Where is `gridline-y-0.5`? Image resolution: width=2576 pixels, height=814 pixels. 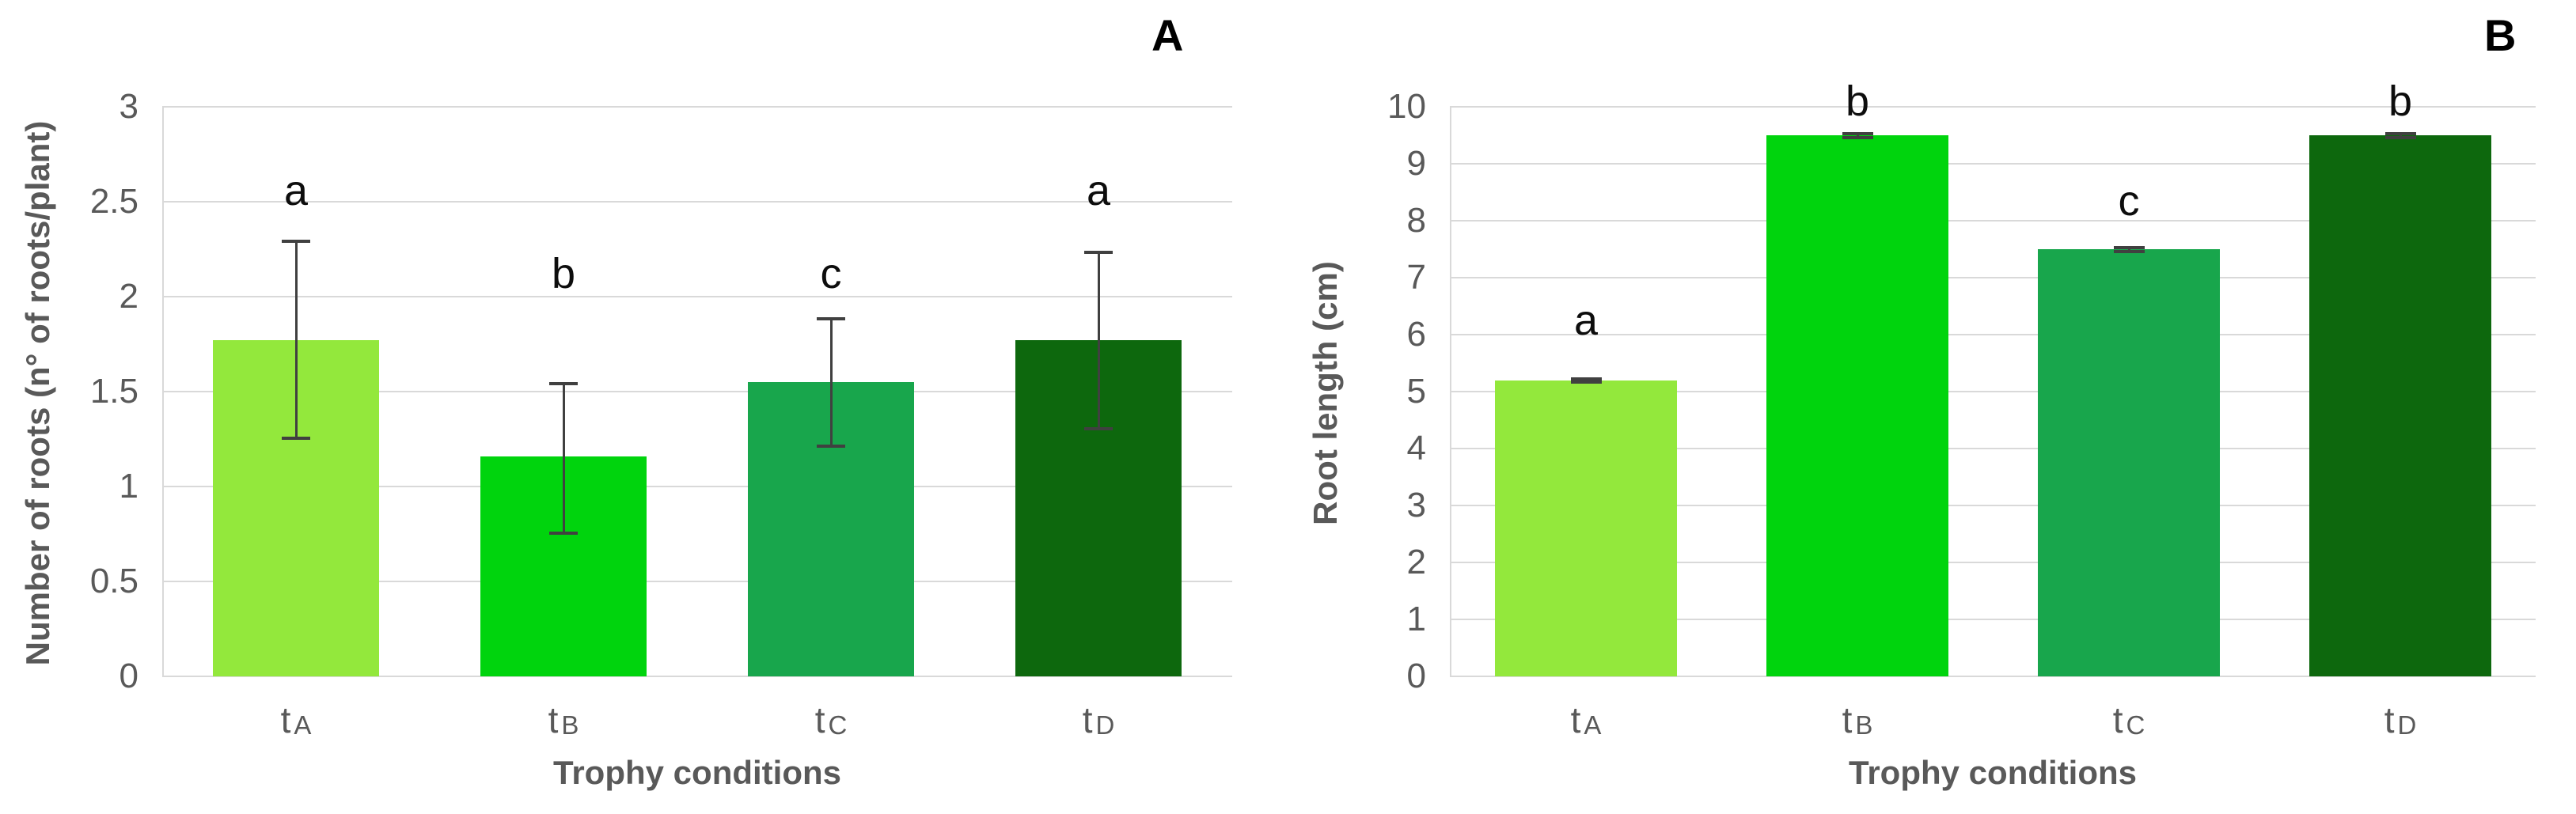
gridline-y-0.5 is located at coordinates (697, 581).